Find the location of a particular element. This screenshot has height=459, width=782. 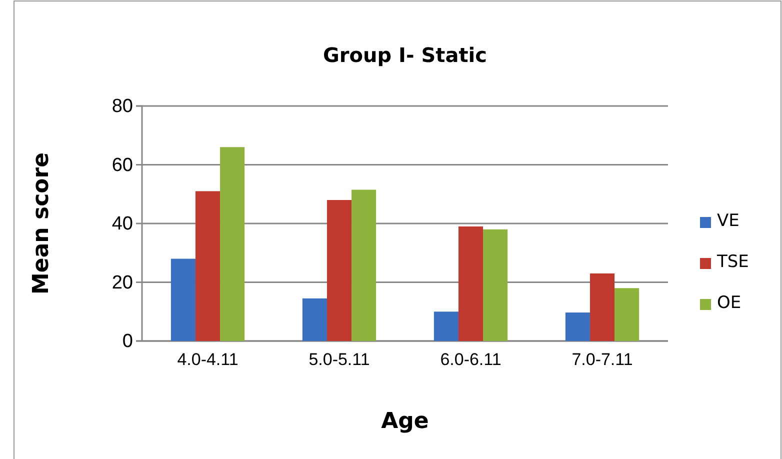

y-tick-label: 20 is located at coordinates (122, 283).